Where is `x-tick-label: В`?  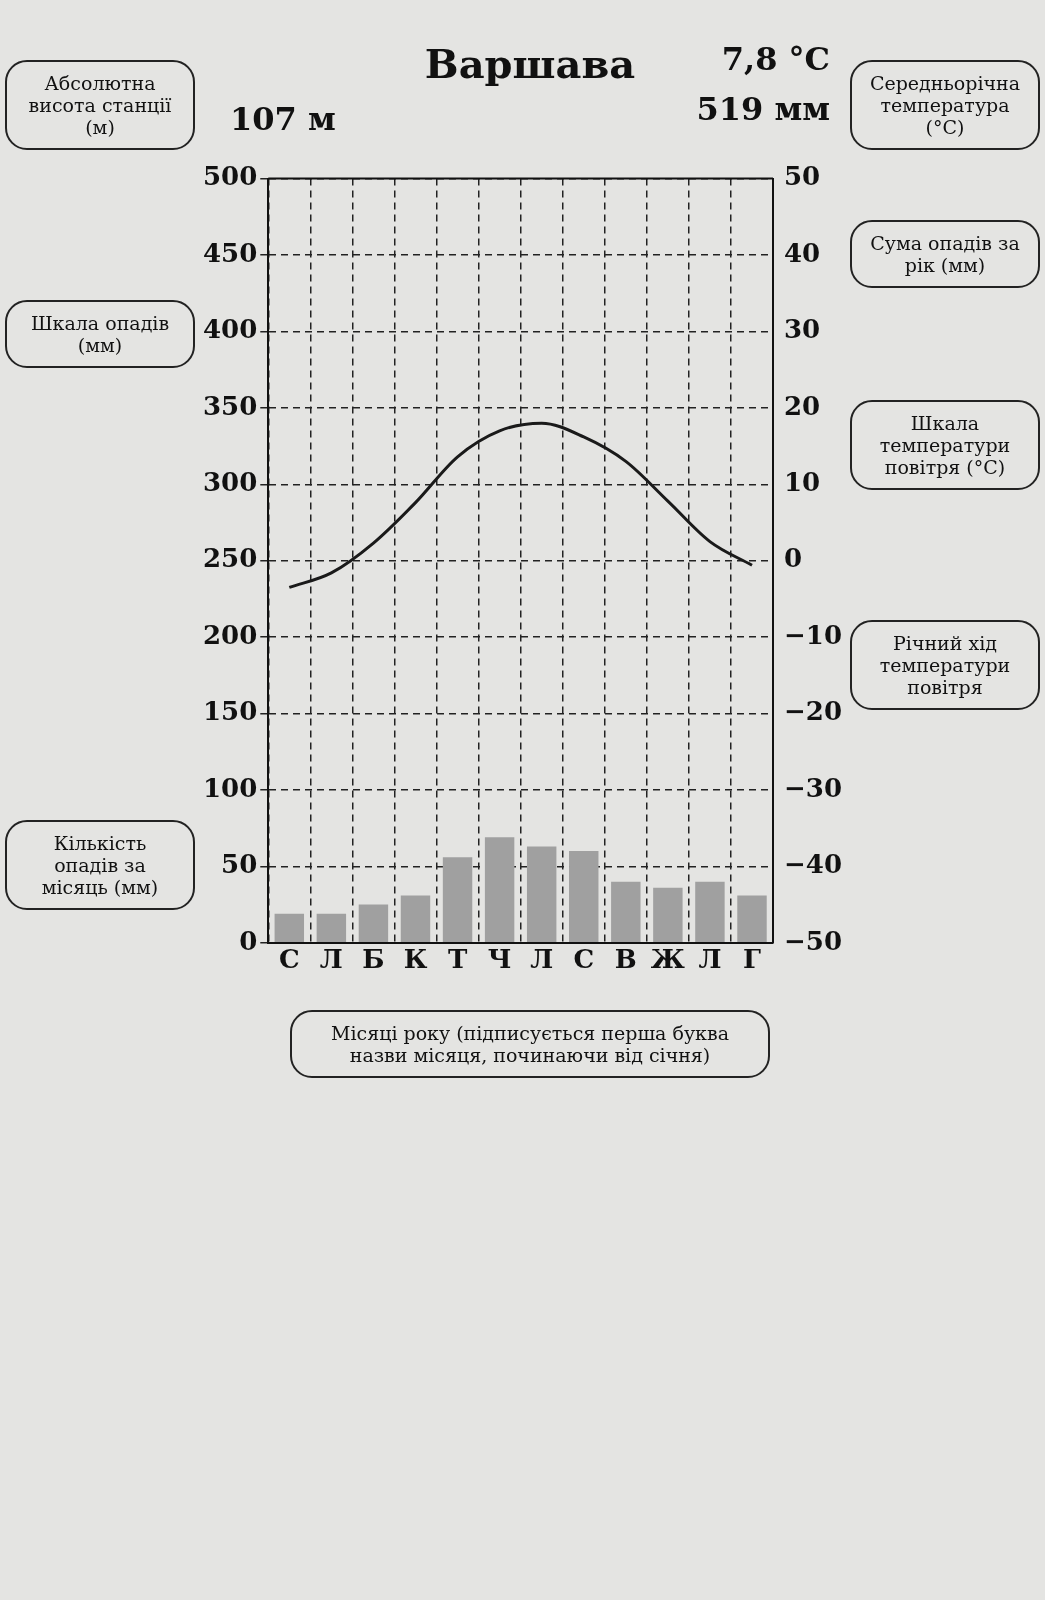 x-tick-label: В is located at coordinates (625, 959).